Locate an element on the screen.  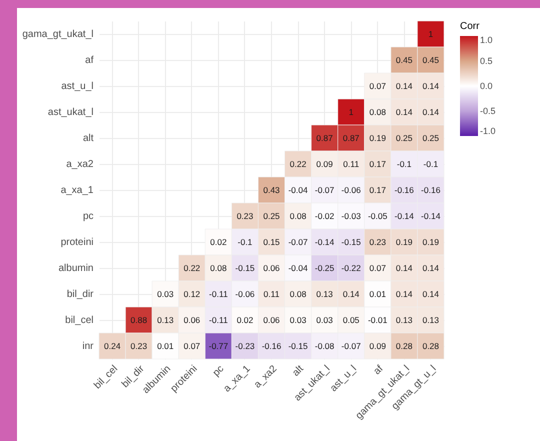
data-label: -0.22 is located at coordinates (351, 268).